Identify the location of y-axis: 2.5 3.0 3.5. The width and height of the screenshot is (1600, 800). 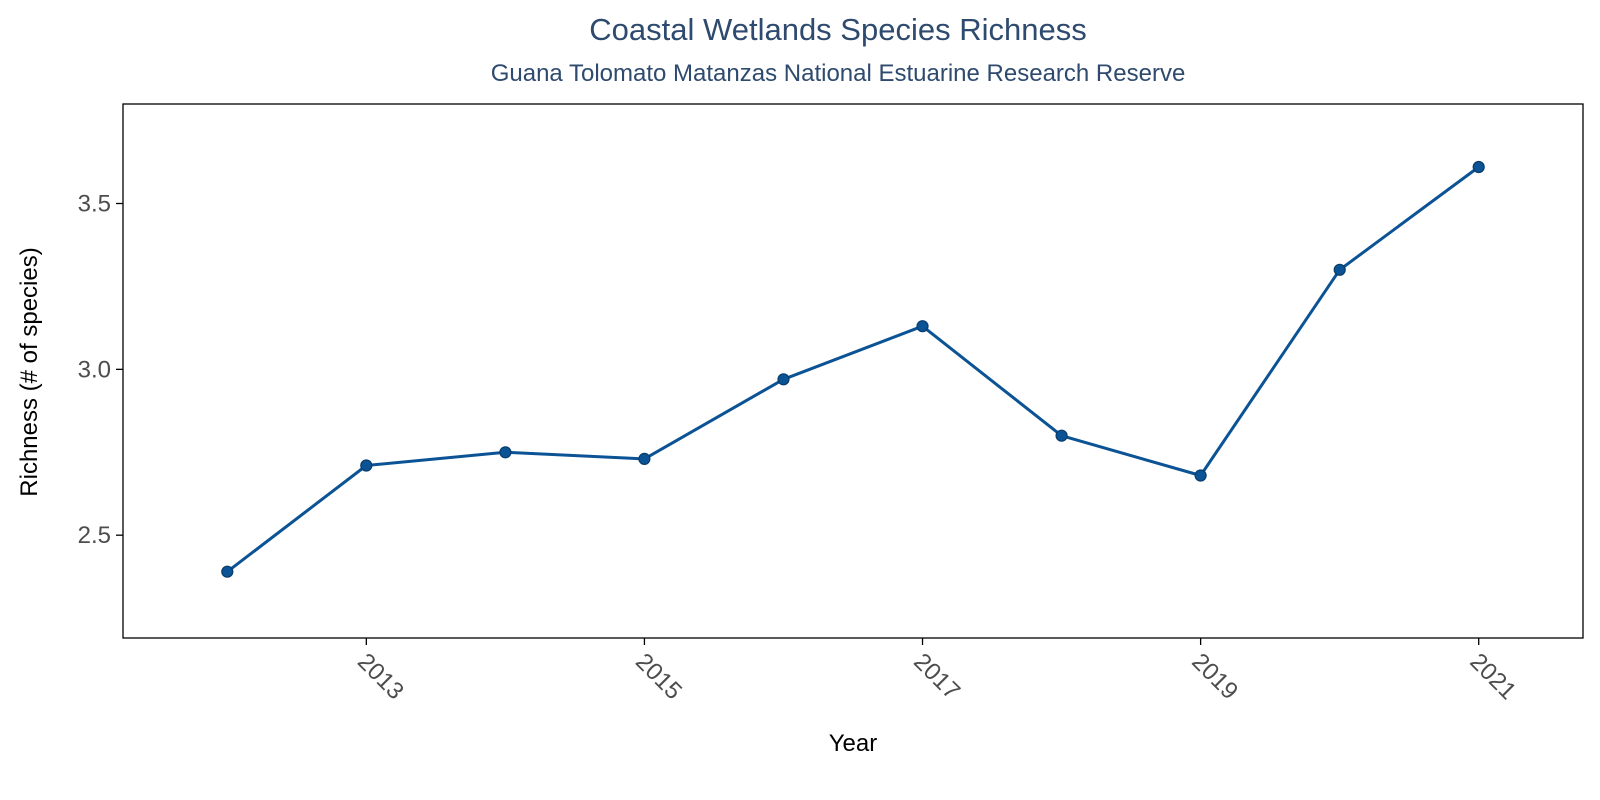
(100, 370).